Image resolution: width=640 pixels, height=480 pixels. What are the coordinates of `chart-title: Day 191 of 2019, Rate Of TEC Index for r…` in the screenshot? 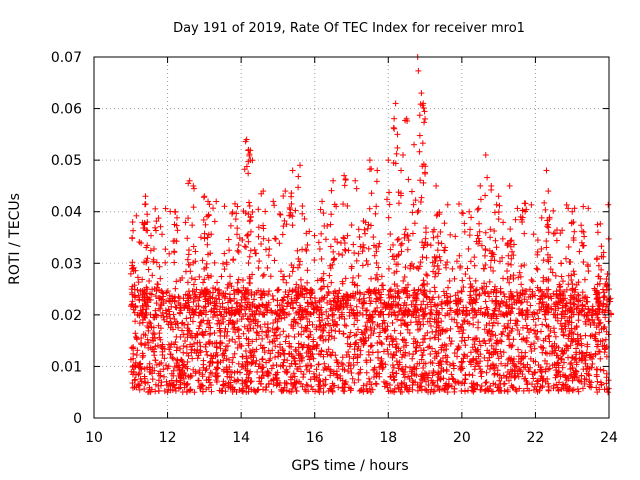 It's located at (349, 28).